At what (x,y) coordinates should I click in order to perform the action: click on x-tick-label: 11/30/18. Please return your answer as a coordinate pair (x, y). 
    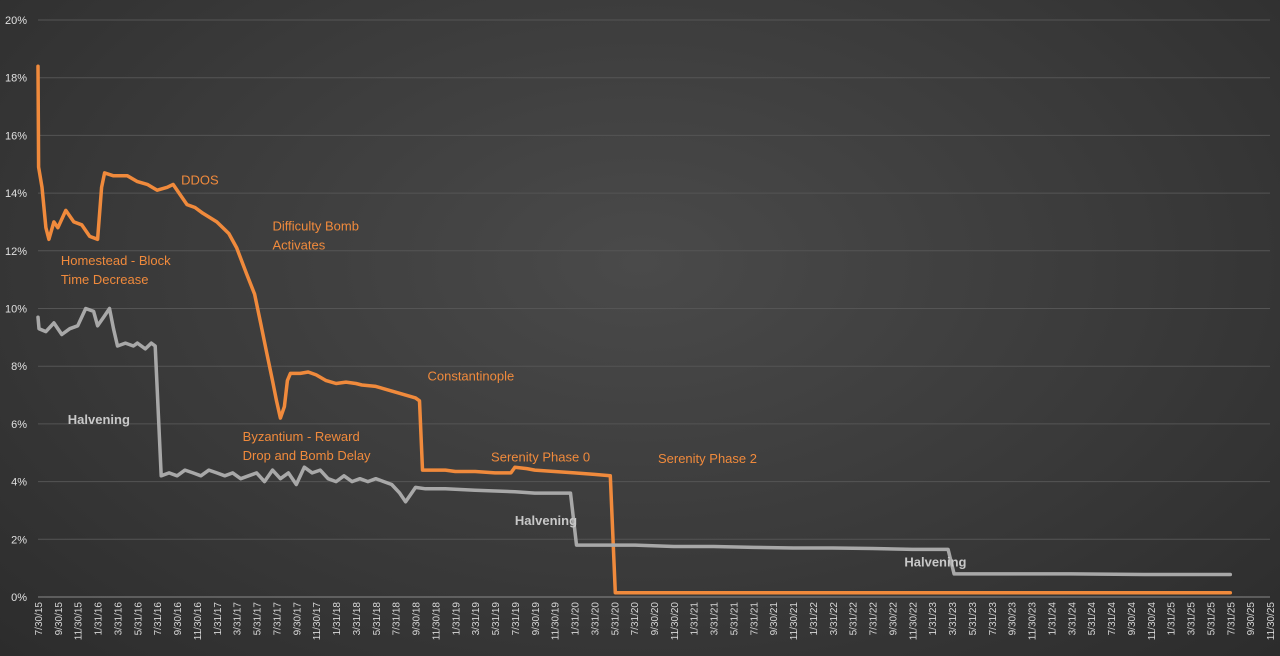
    Looking at the image, I should click on (436, 621).